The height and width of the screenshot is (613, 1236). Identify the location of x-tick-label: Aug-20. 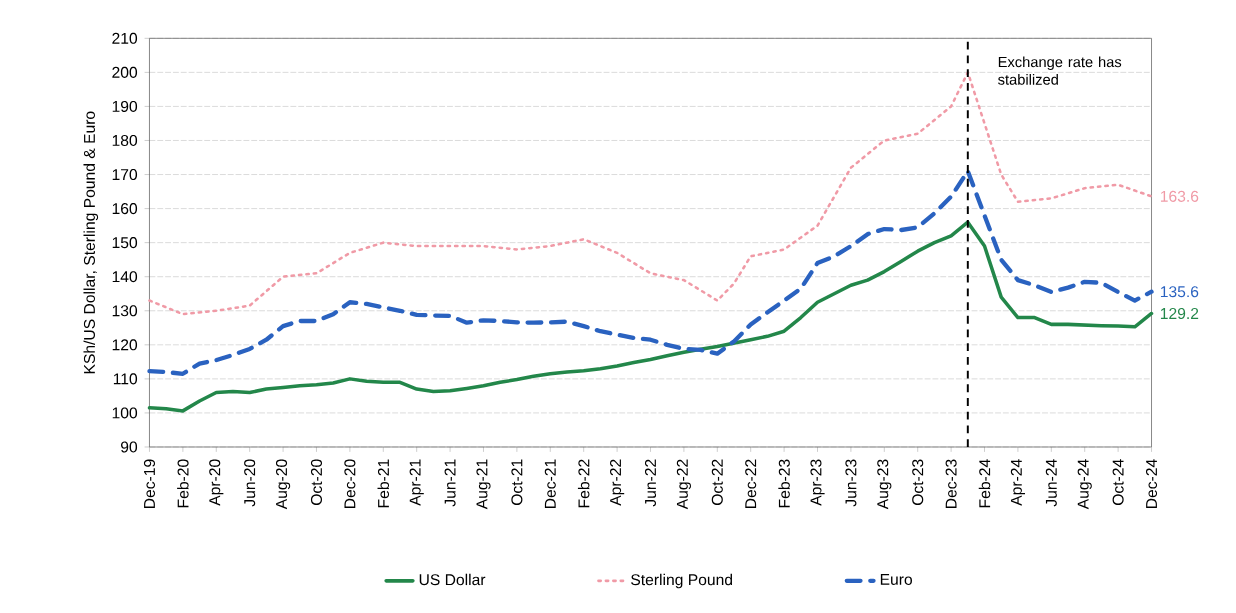
(283, 484).